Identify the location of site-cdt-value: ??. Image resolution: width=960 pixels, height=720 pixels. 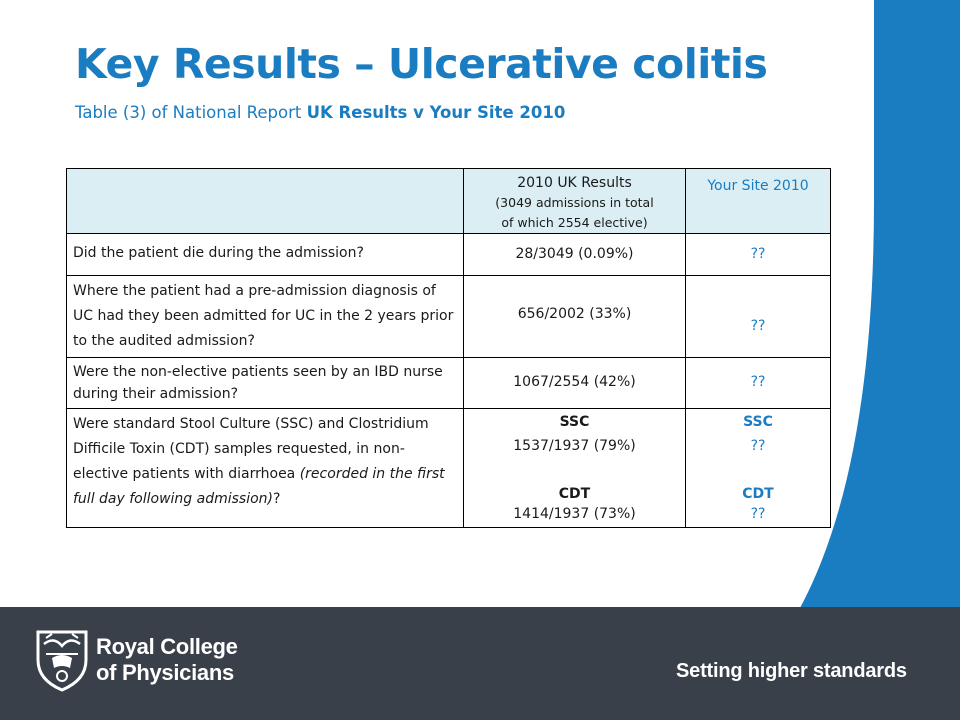
(758, 514).